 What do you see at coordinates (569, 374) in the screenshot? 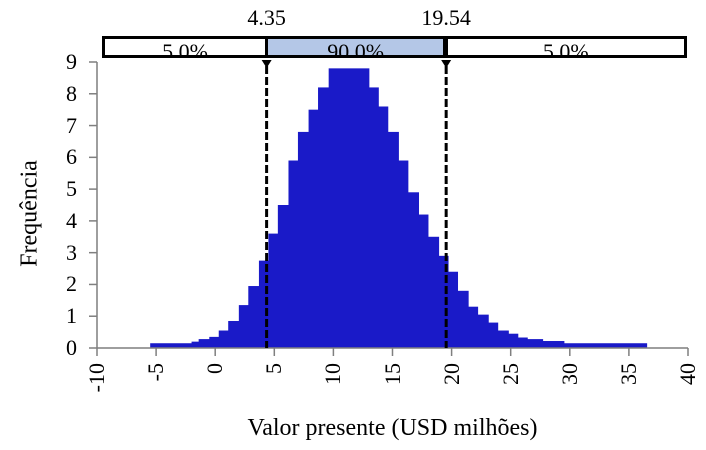
I see `x-tick-label: 30` at bounding box center [569, 374].